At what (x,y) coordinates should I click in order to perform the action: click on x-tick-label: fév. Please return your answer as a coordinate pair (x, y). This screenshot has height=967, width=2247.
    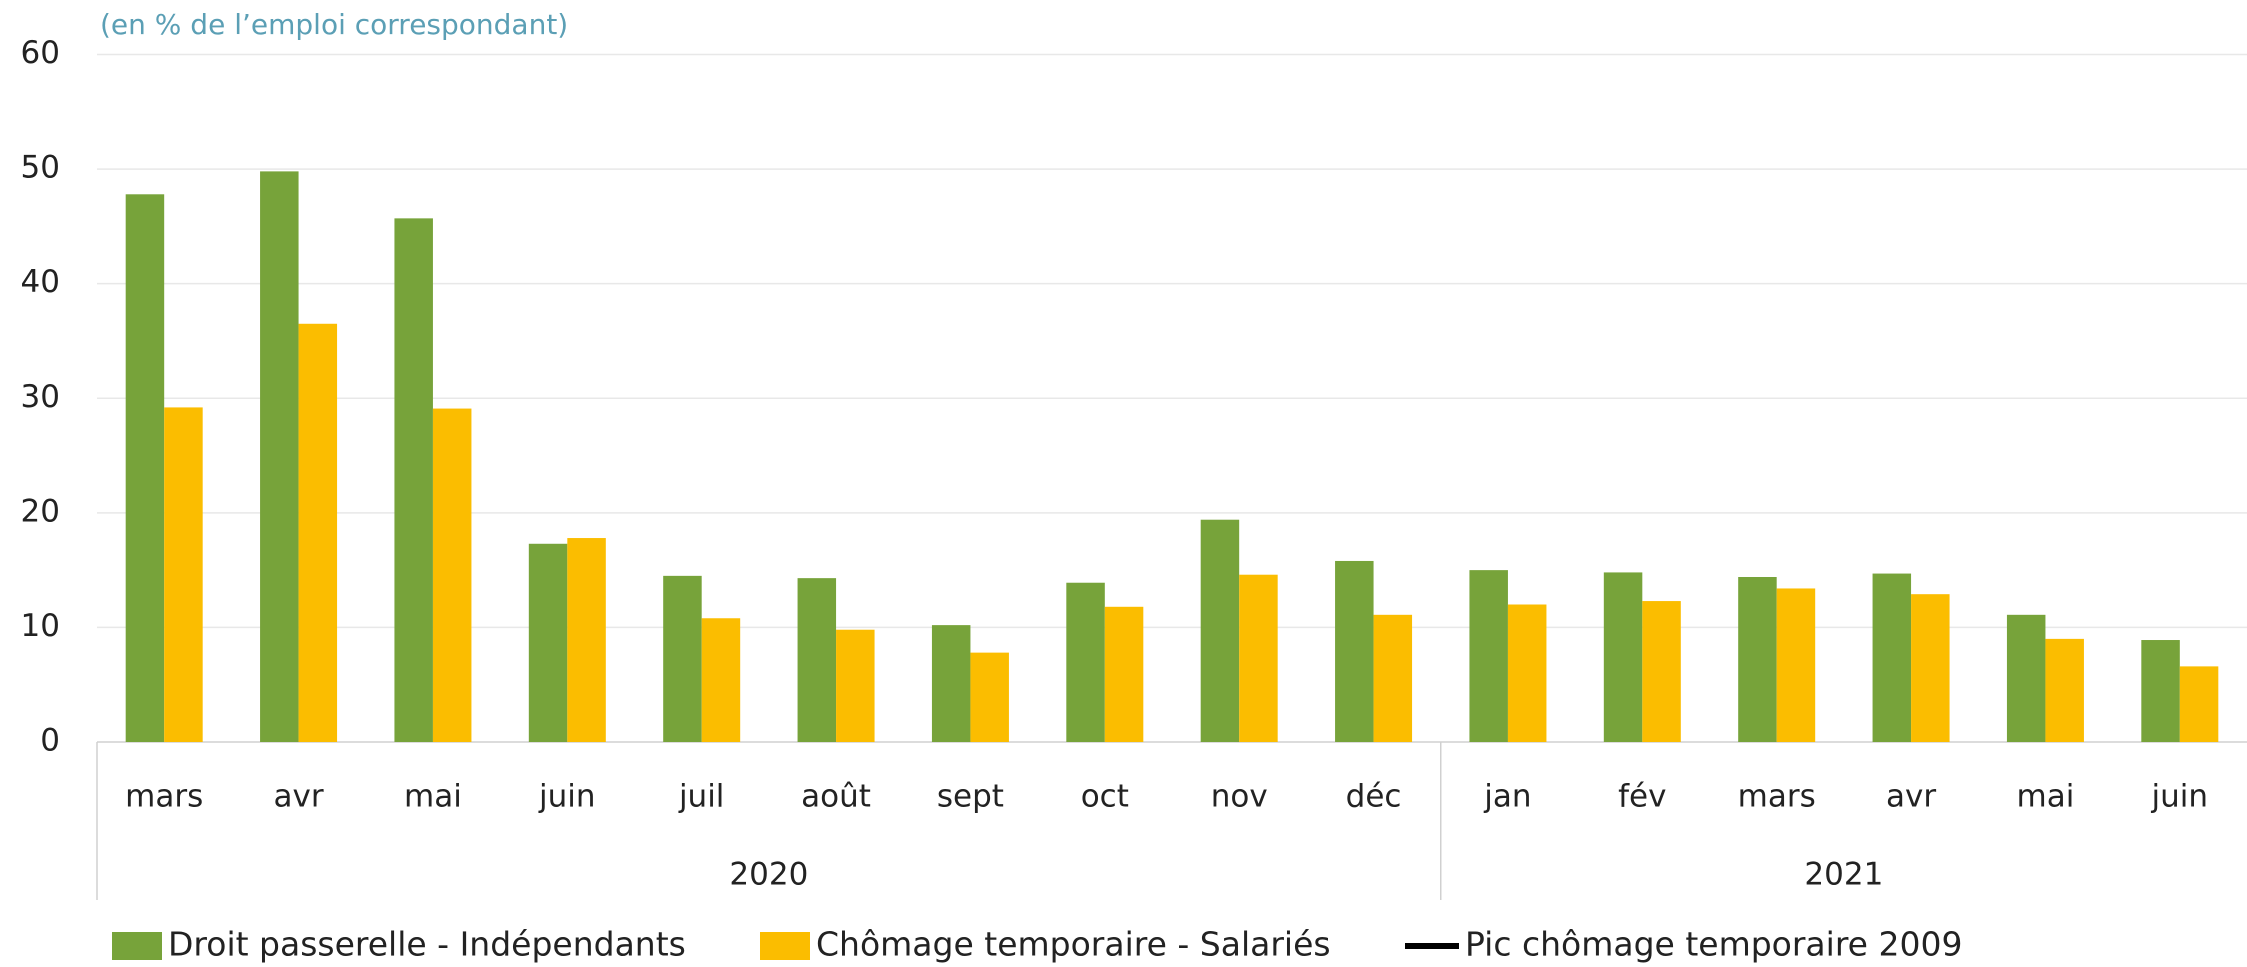
    Looking at the image, I should click on (1642, 797).